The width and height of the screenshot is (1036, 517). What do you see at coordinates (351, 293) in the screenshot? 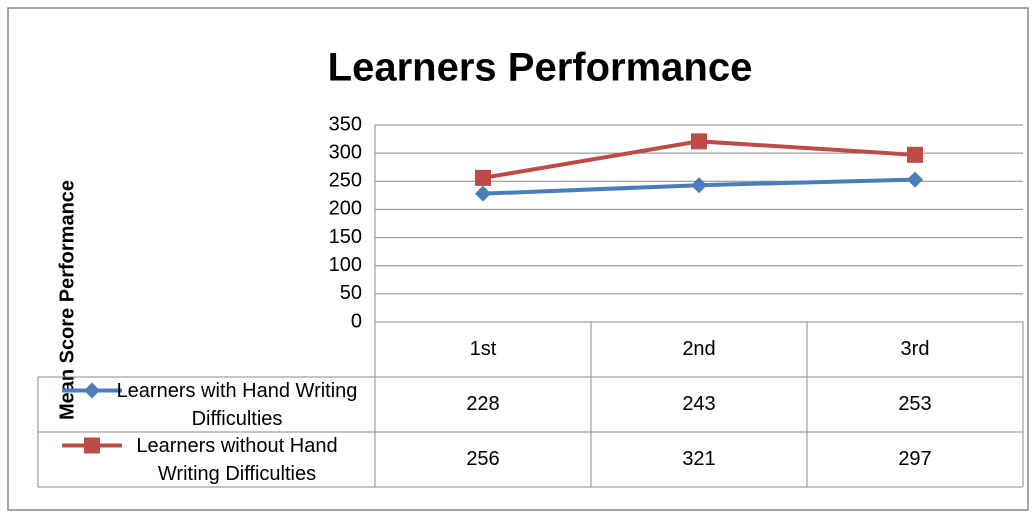
I see `y-tick-label: 50` at bounding box center [351, 293].